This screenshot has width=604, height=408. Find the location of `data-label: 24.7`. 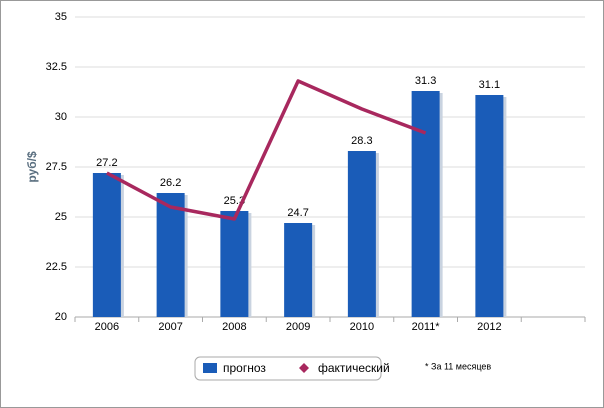

data-label: 24.7 is located at coordinates (297, 213).